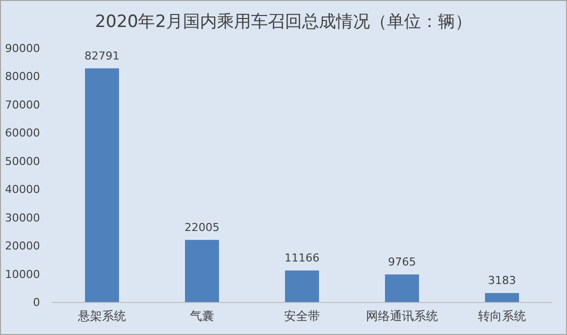 The height and width of the screenshot is (335, 567). I want to click on y-tick-label: 40000, so click(22, 189).